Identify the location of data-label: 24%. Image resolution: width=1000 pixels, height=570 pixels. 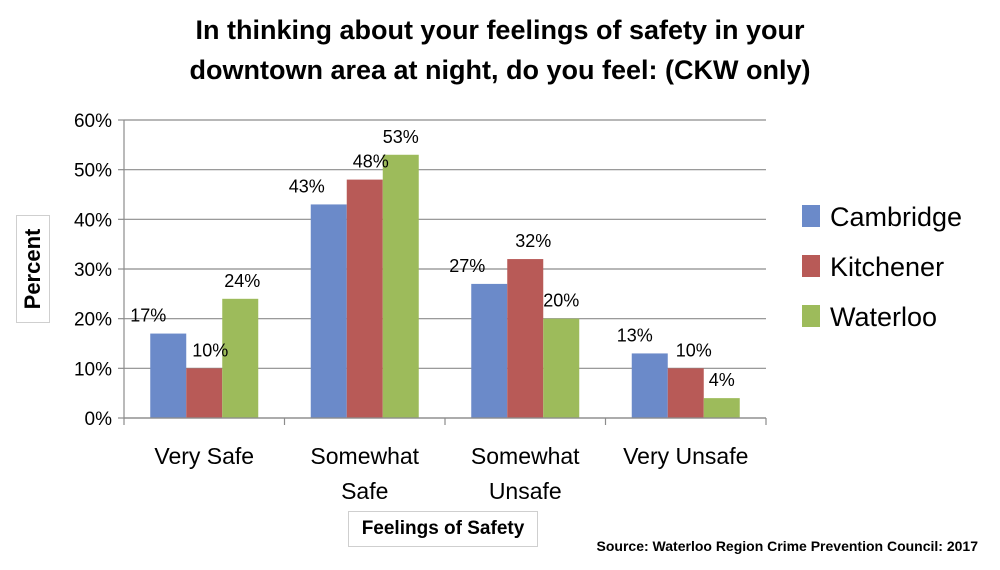
(242, 281).